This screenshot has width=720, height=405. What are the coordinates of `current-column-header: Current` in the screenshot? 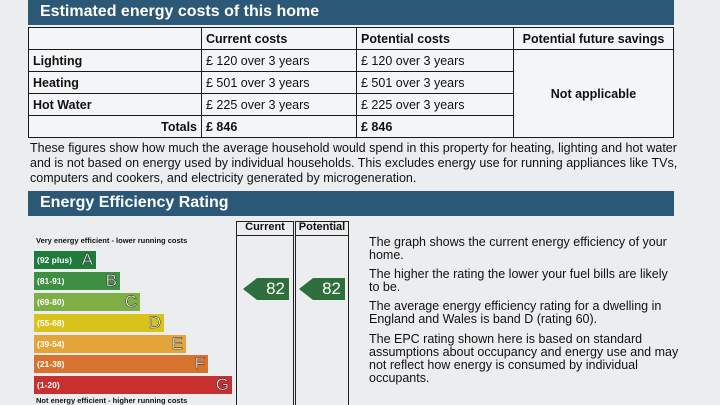 It's located at (265, 228).